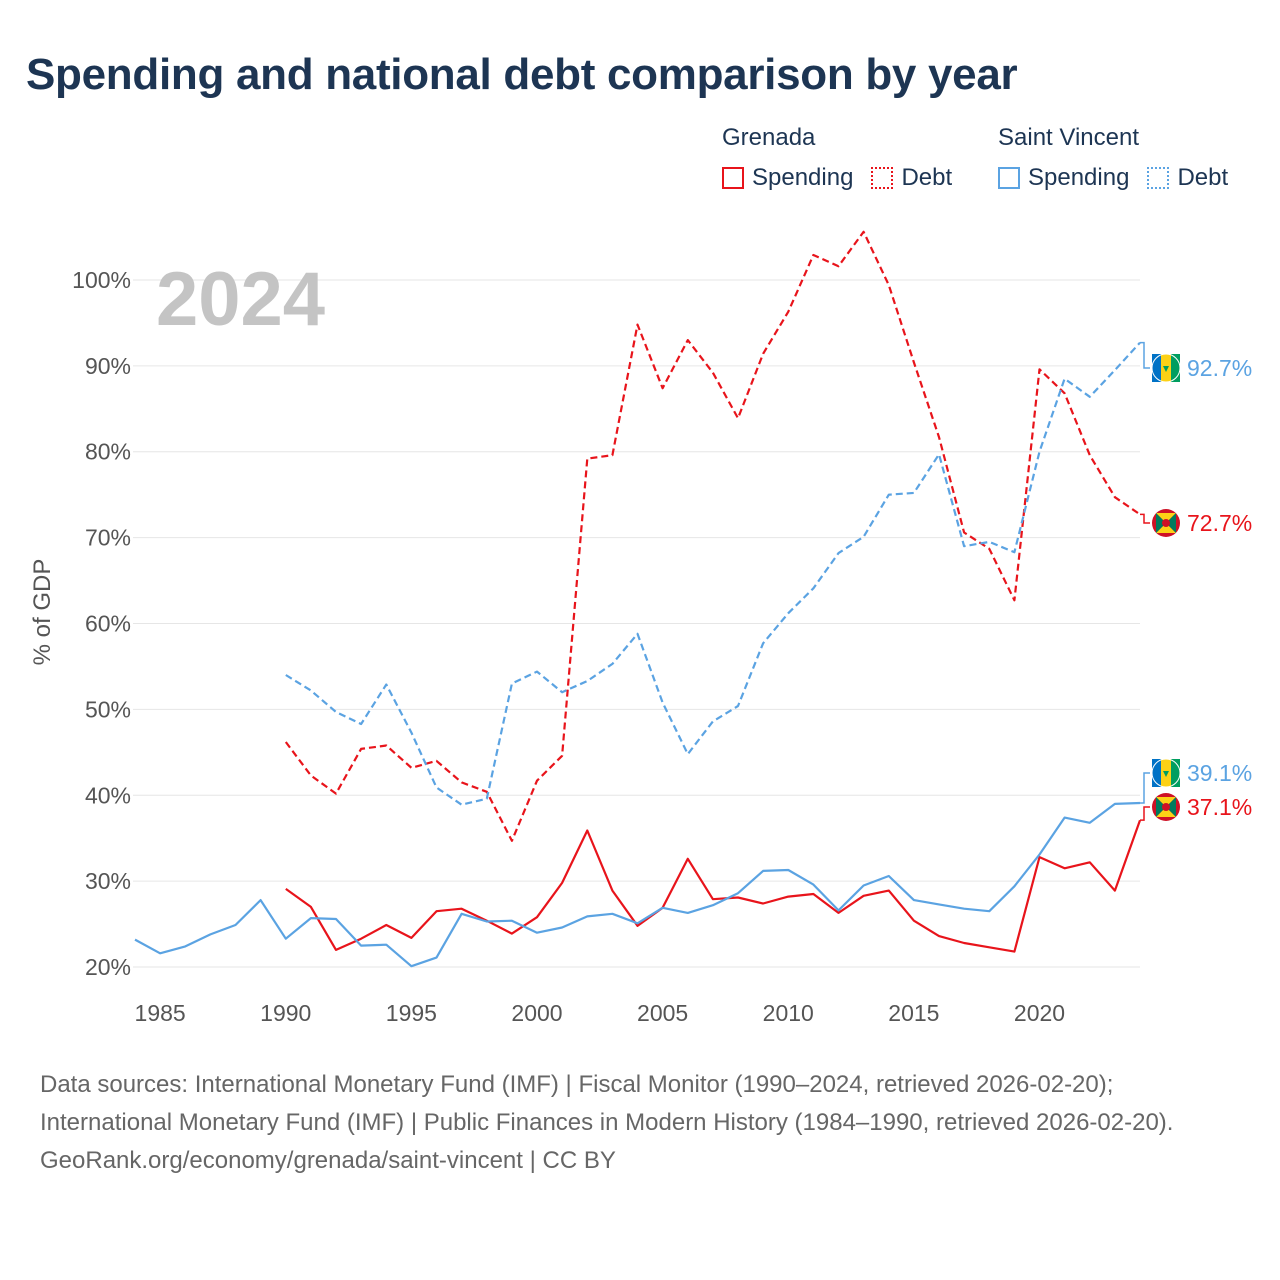 Image resolution: width=1280 pixels, height=1280 pixels. Describe the element at coordinates (108, 366) in the screenshot. I see `y-tick-label: 90%` at that location.